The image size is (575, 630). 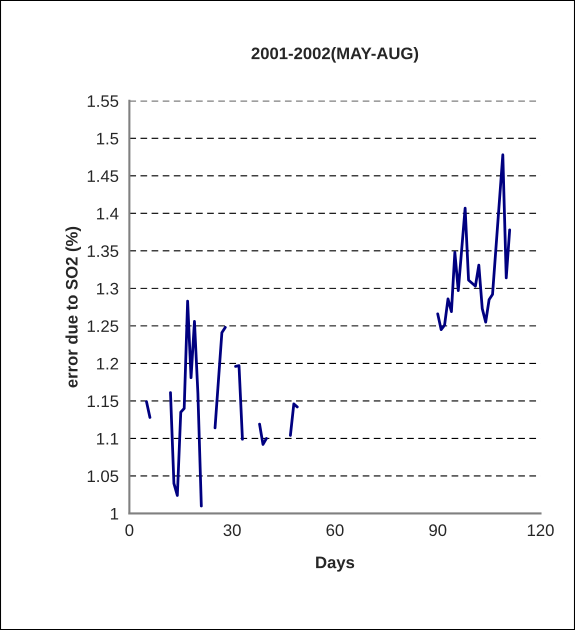 What do you see at coordinates (107, 214) in the screenshot?
I see `y-tick-label: 1.4` at bounding box center [107, 214].